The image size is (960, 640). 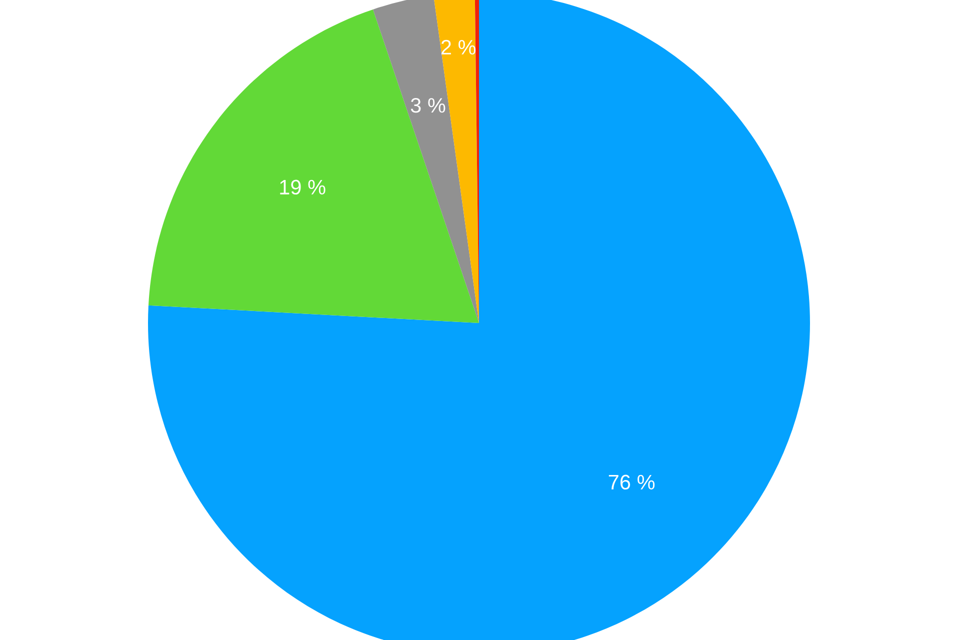 I want to click on data-label: 3 %, so click(x=428, y=105).